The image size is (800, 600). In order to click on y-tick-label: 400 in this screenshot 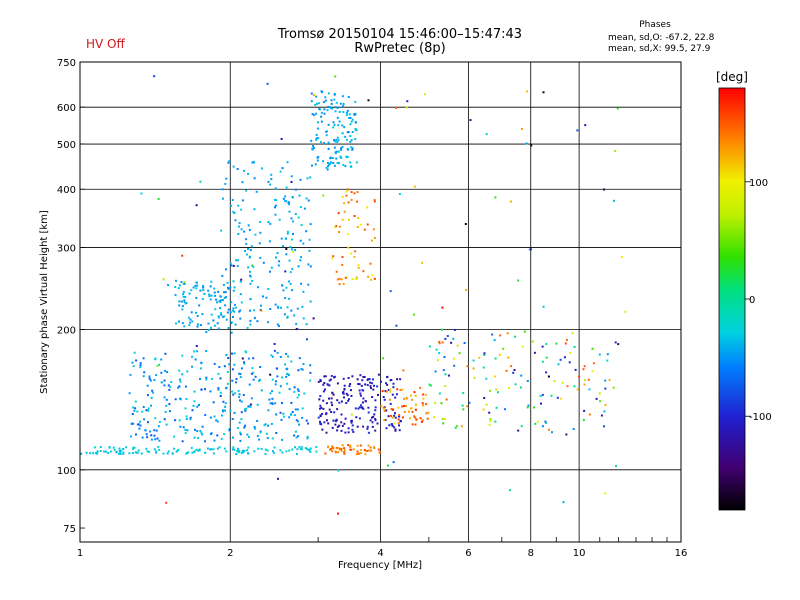, I will do `click(66, 190)`.